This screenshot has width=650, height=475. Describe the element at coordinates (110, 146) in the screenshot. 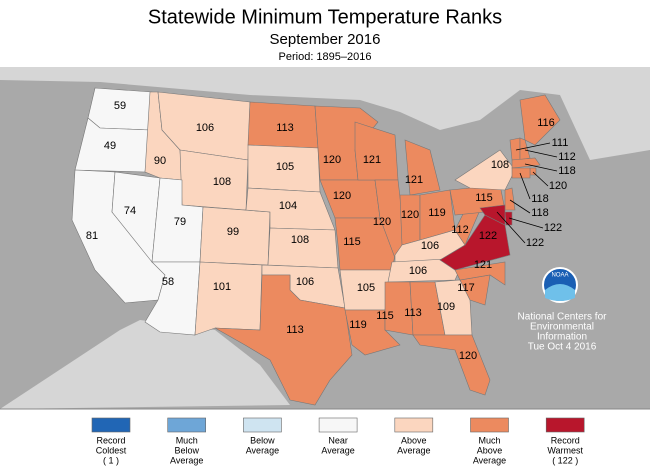

I see `state-rank: 49` at that location.